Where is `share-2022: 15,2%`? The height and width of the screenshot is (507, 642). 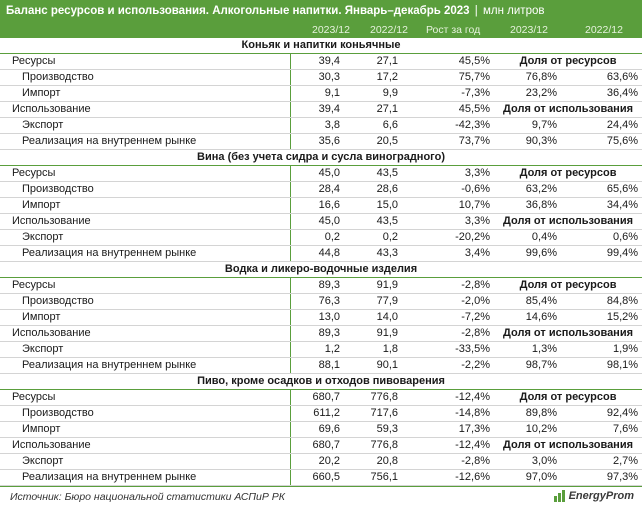
share-2022: 15,2% is located at coordinates (601, 318).